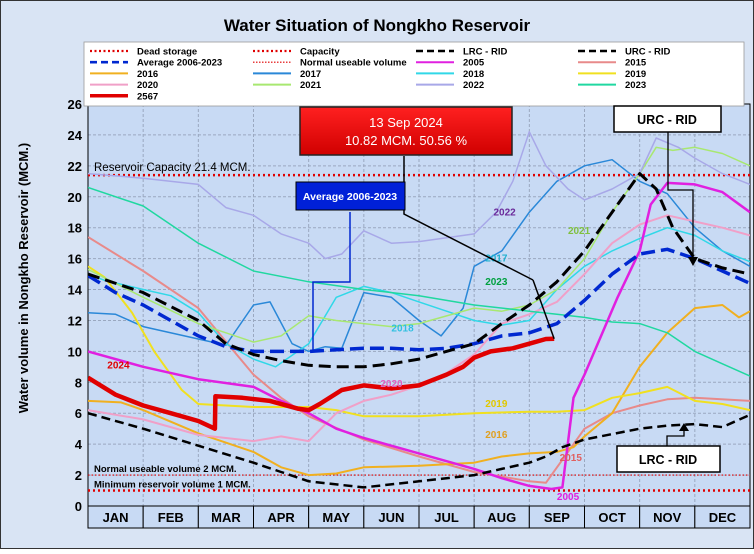  I want to click on legend-box, so click(414, 74).